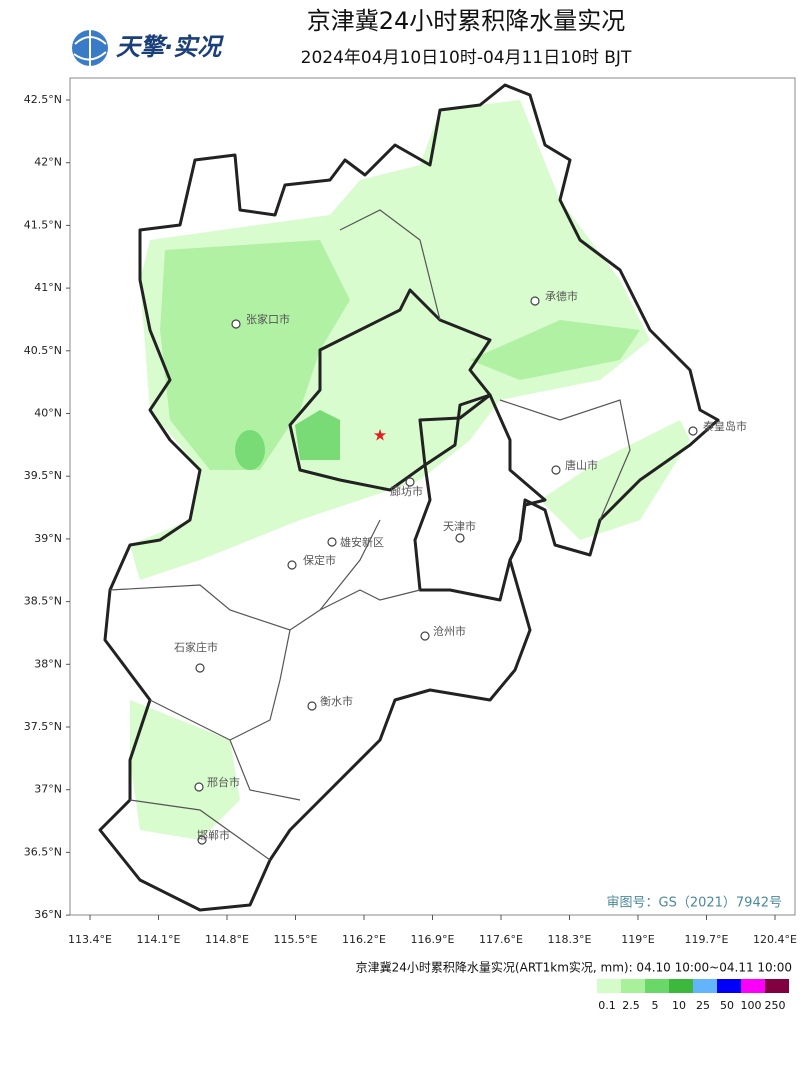 This screenshot has width=812, height=1067. What do you see at coordinates (43, 601) in the screenshot?
I see `lat-label: 38.5°N` at bounding box center [43, 601].